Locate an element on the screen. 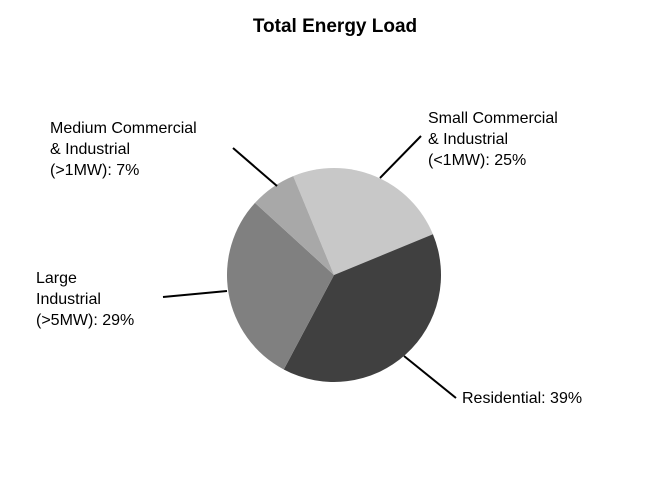 The width and height of the screenshot is (670, 500). label-line: (>1MW): 7% is located at coordinates (95, 170).